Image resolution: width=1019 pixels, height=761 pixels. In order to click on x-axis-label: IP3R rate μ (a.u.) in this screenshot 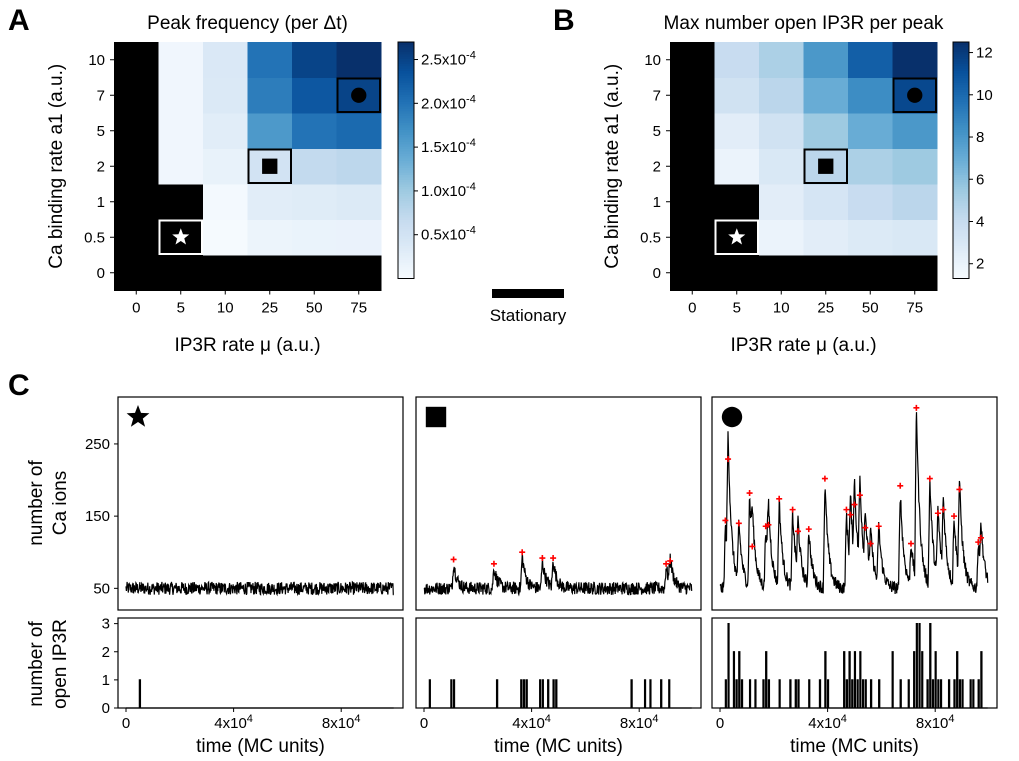, I will do `click(247, 345)`.